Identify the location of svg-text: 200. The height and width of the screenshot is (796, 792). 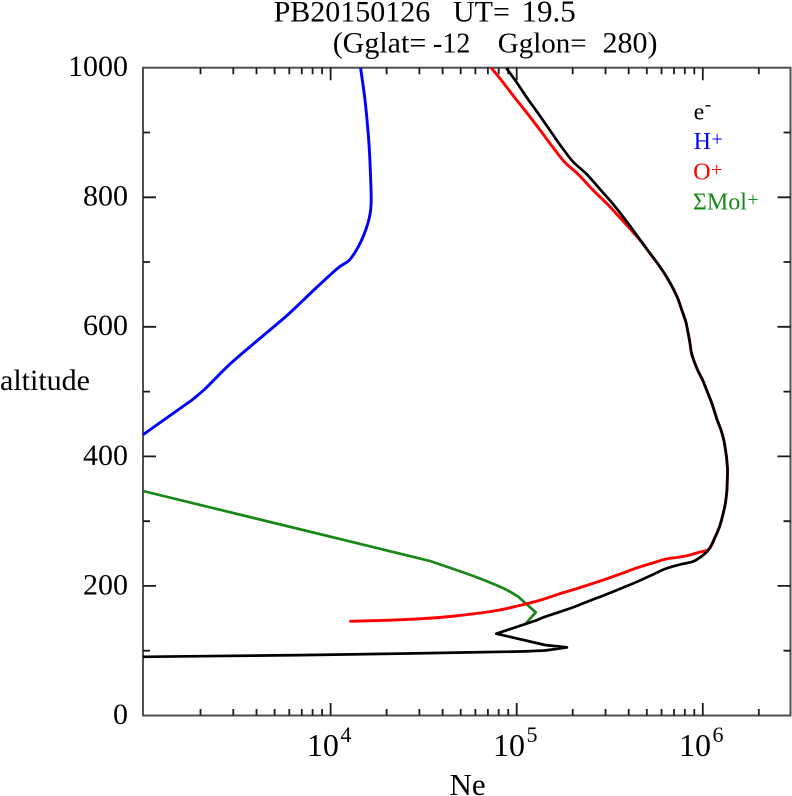
(105, 584).